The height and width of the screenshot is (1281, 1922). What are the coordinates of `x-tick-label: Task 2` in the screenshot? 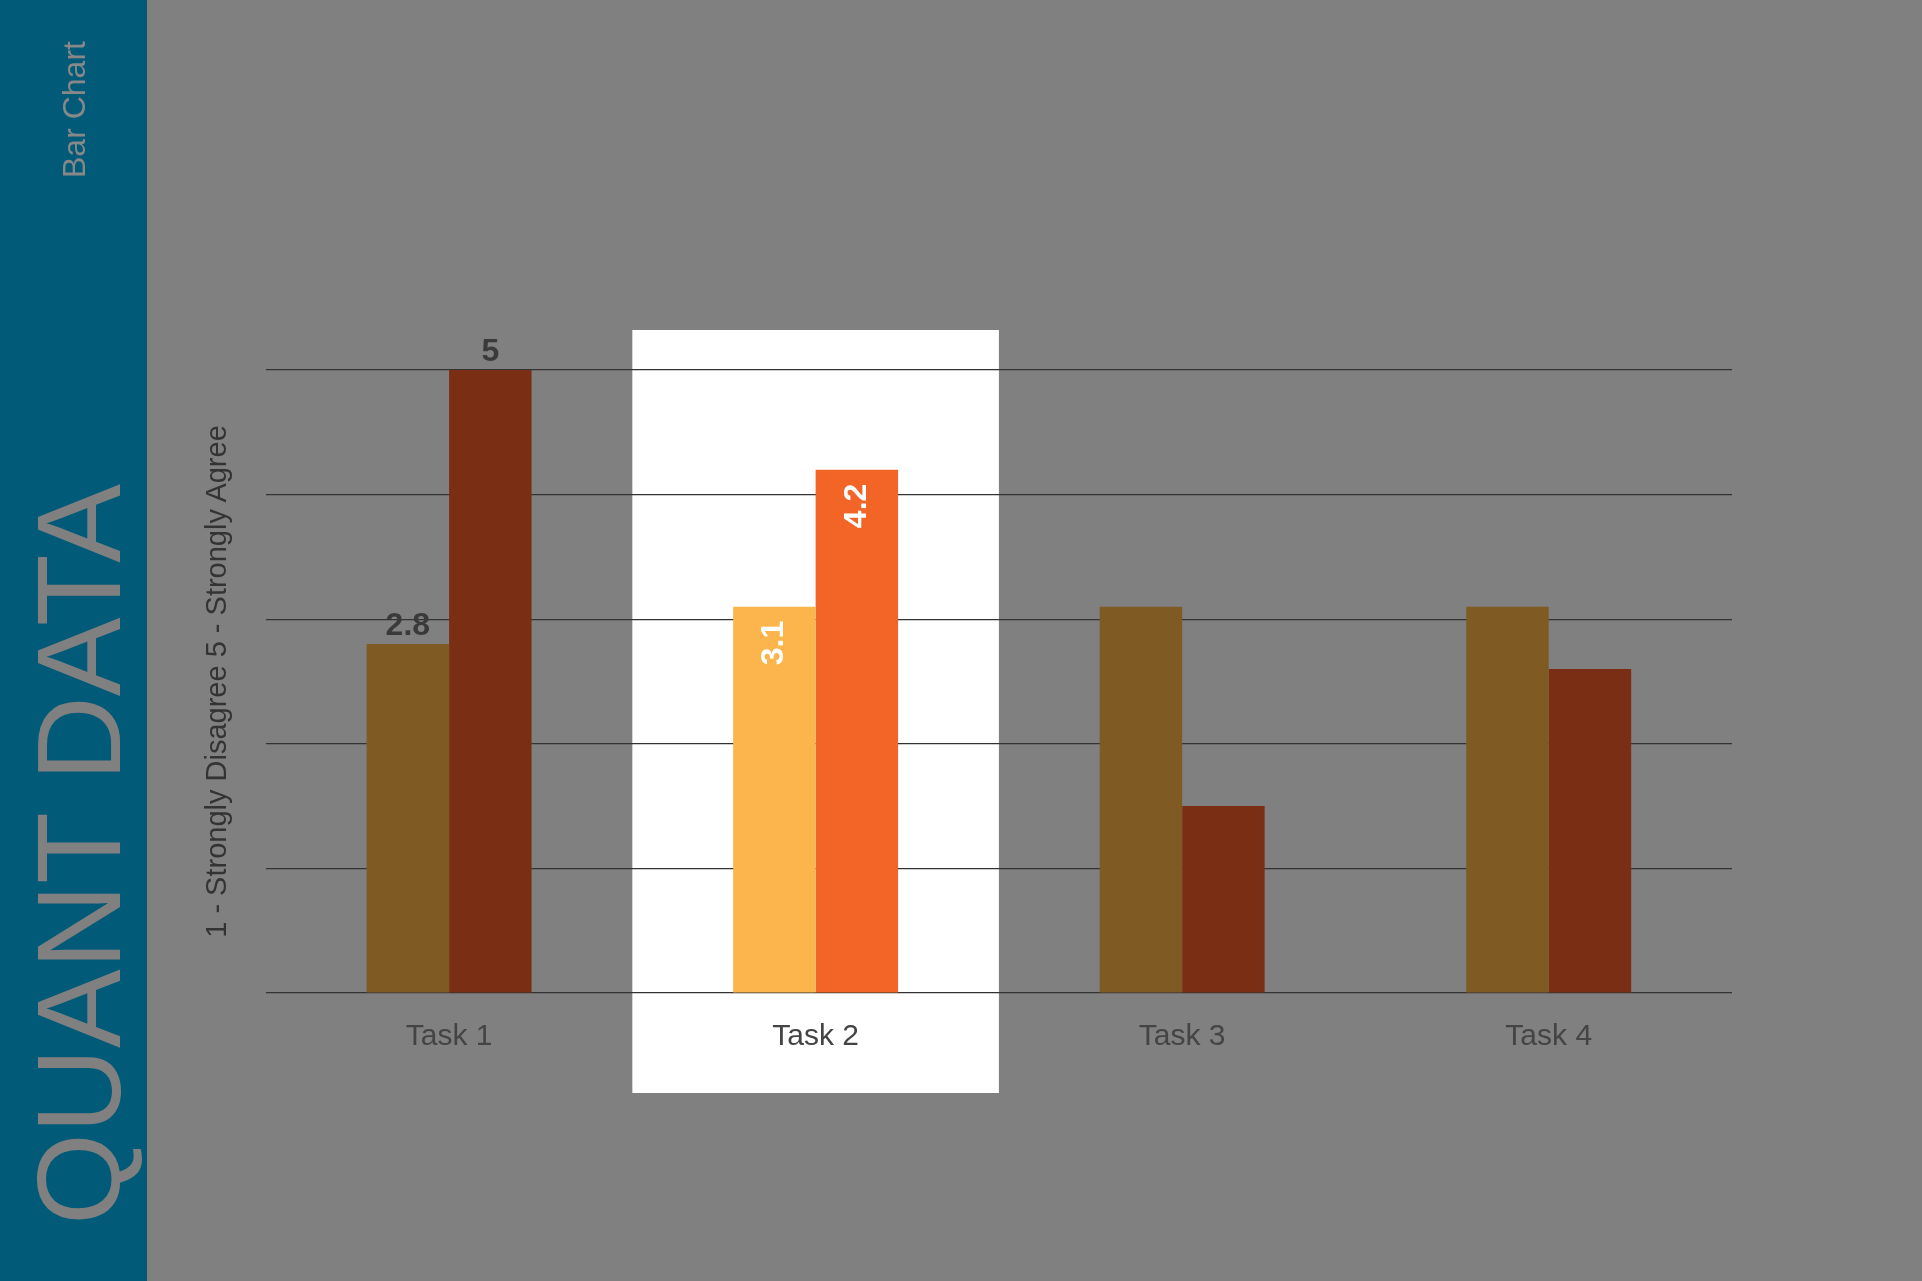 It's located at (815, 1035).